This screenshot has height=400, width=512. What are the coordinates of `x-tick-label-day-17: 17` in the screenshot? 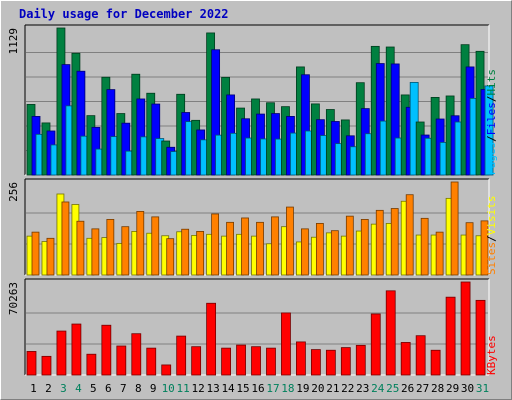 It's located at (272, 388).